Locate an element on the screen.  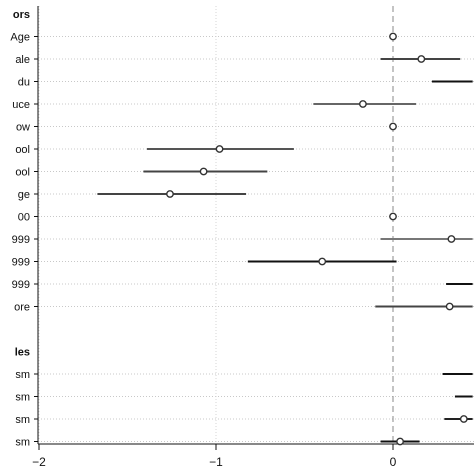
x-tick-label: −2 is located at coordinates (39, 462).